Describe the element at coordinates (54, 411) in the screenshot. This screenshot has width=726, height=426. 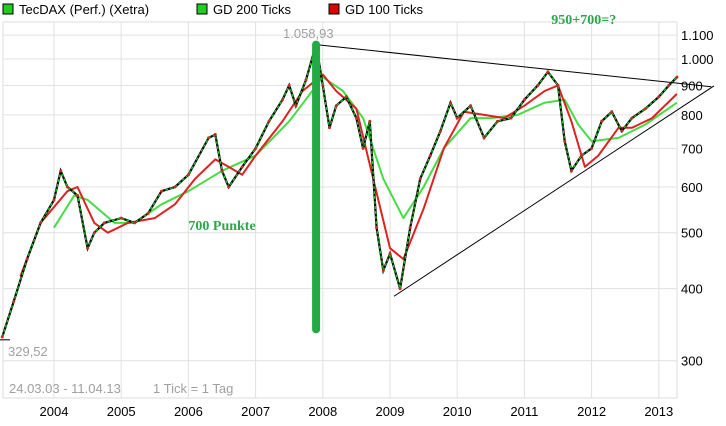
I see `x-tick-label: 2004` at that location.